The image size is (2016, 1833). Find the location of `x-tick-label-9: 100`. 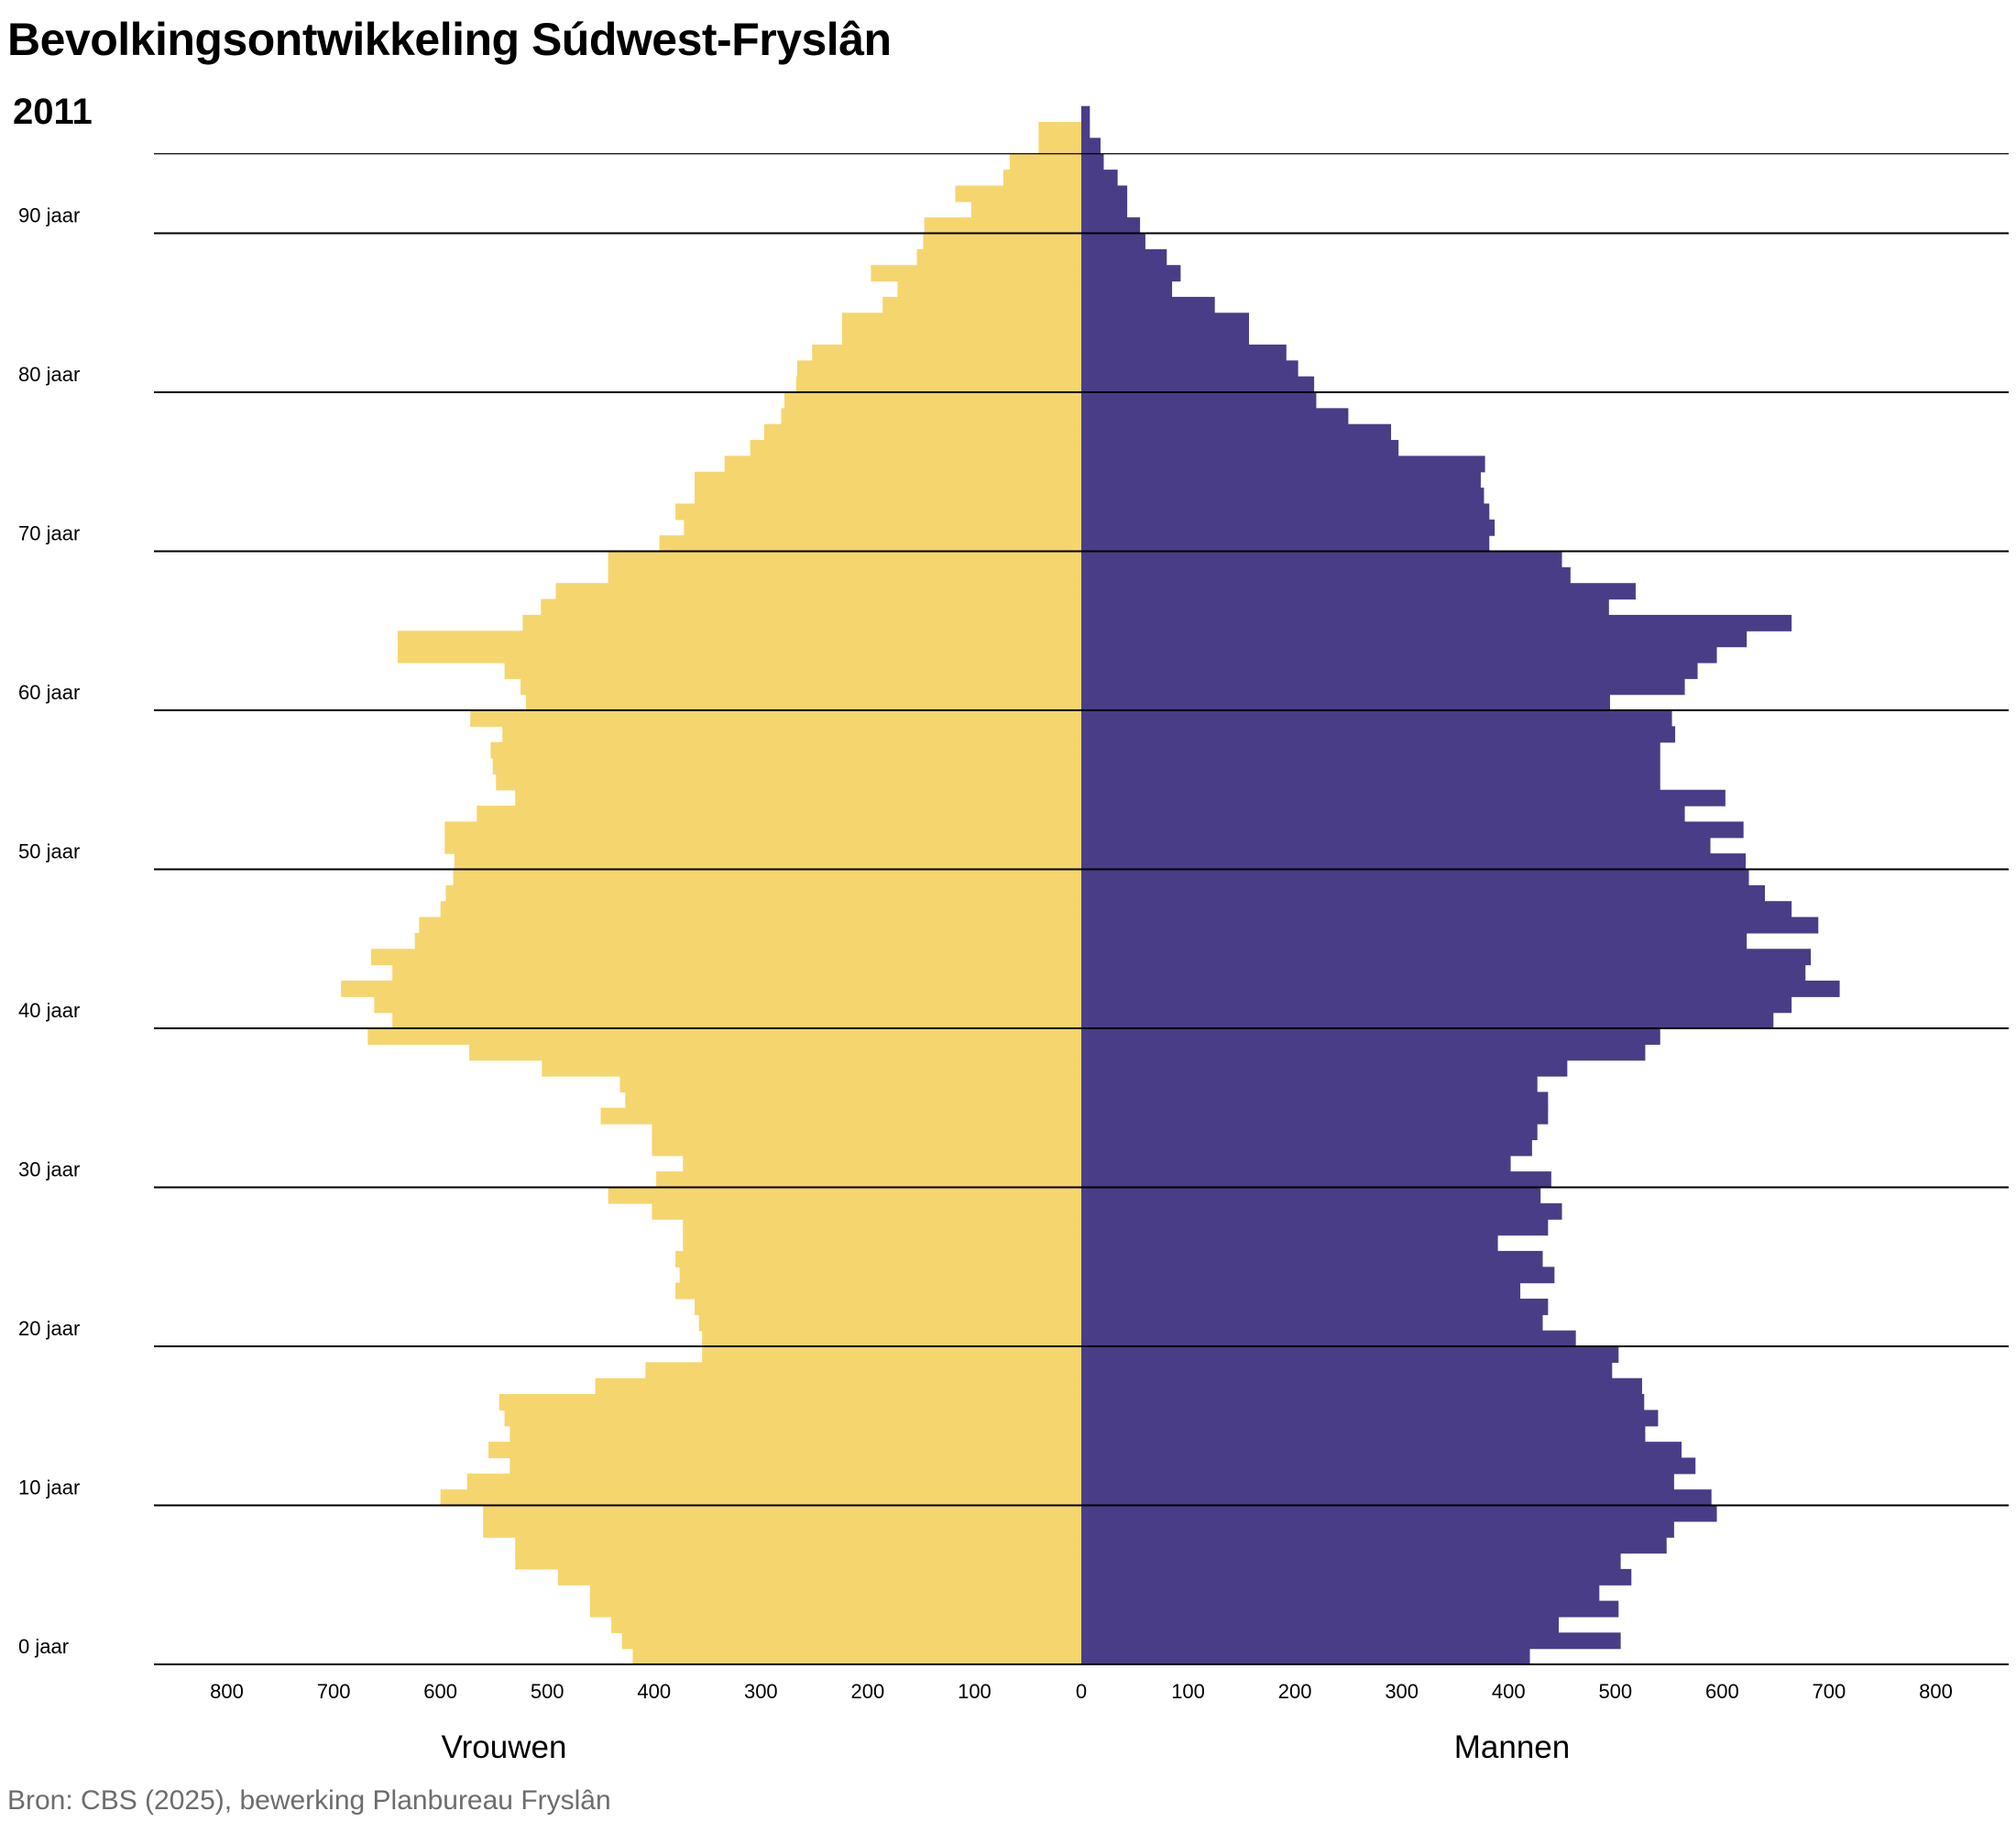

x-tick-label-9: 100 is located at coordinates (1188, 1691).